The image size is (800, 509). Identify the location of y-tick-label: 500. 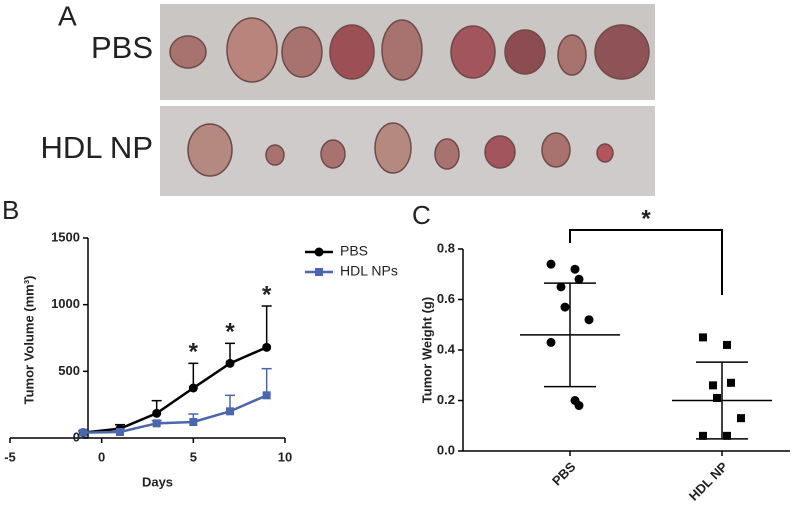
(69, 370).